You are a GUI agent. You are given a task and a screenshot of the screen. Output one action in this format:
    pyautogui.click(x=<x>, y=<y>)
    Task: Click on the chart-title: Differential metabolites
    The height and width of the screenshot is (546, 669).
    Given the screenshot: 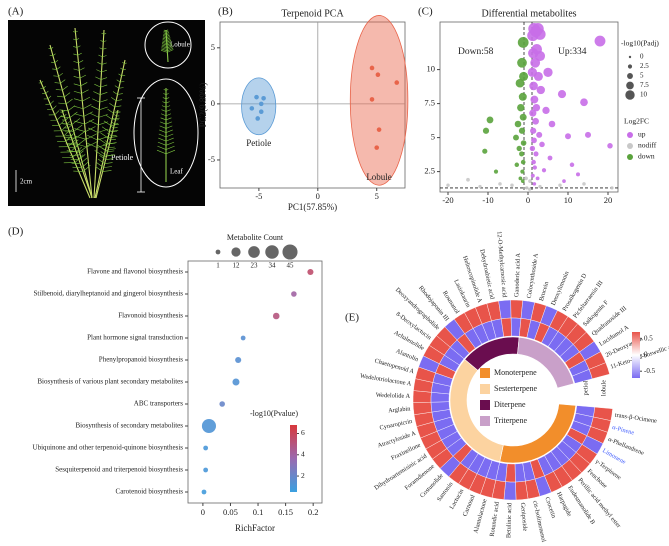 What is the action you would take?
    pyautogui.click(x=528, y=13)
    